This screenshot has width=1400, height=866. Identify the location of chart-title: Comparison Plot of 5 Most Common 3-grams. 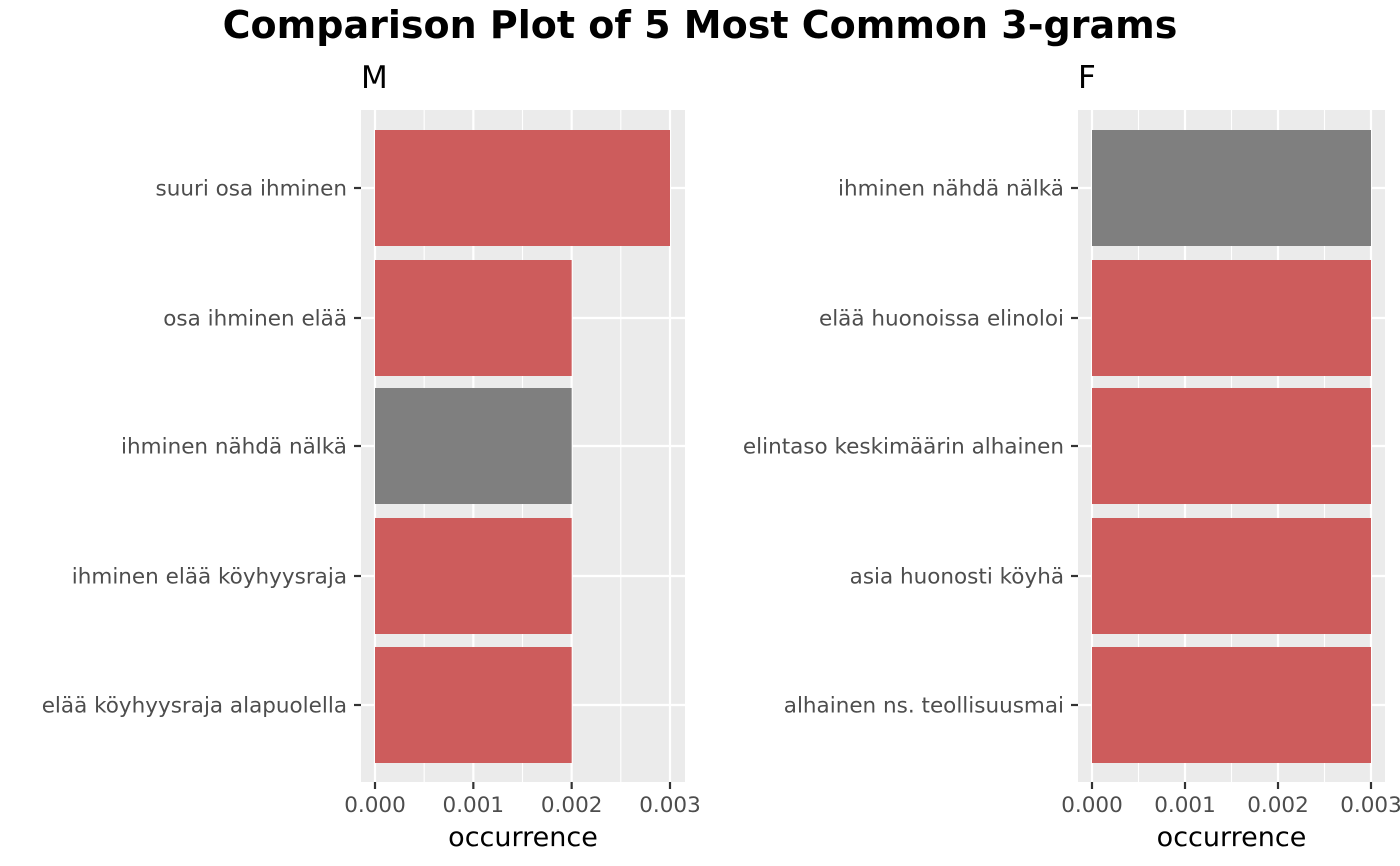
(700, 25).